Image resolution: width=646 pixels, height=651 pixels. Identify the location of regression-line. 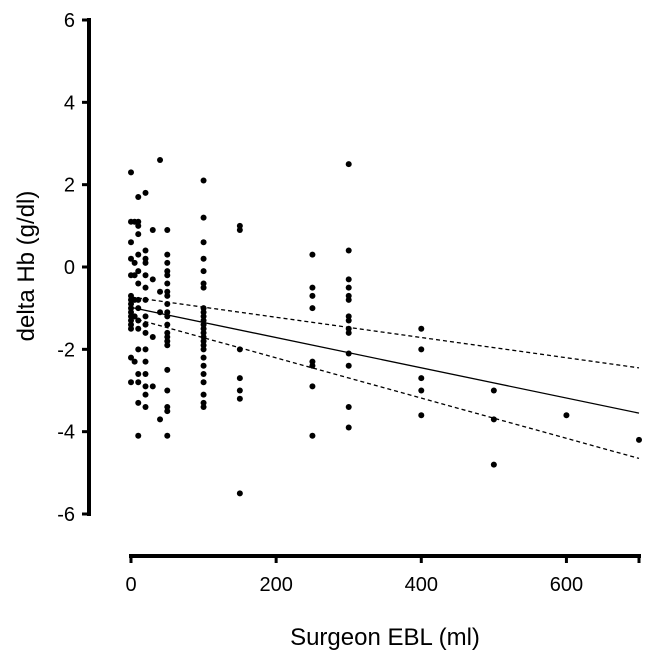
(385, 360).